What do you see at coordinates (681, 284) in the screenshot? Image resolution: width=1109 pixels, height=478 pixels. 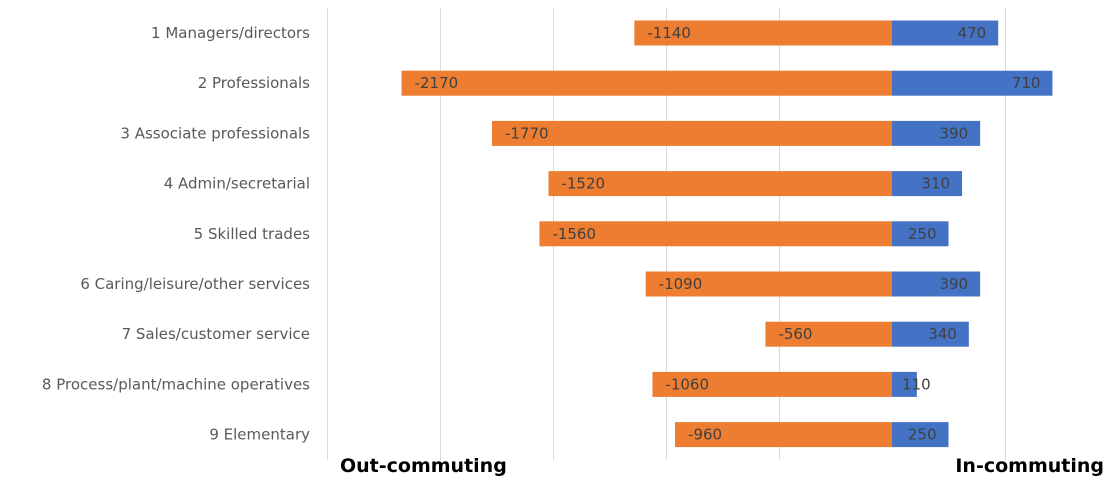 I see `out-commuting-value: -1090` at bounding box center [681, 284].